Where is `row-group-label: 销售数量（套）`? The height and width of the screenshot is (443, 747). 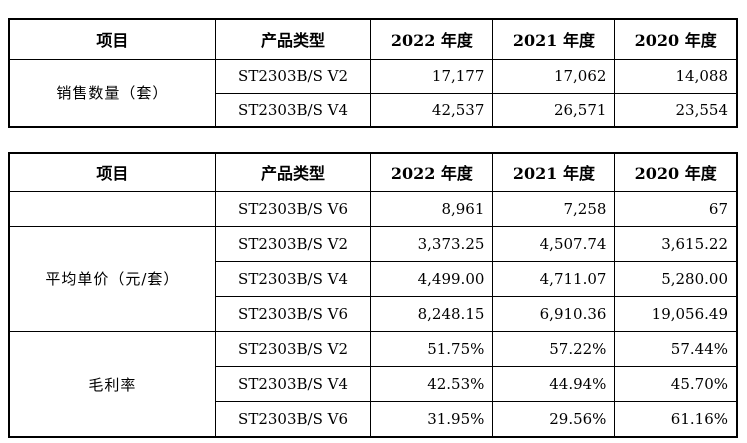
row-group-label: 销售数量（套） is located at coordinates (112, 93).